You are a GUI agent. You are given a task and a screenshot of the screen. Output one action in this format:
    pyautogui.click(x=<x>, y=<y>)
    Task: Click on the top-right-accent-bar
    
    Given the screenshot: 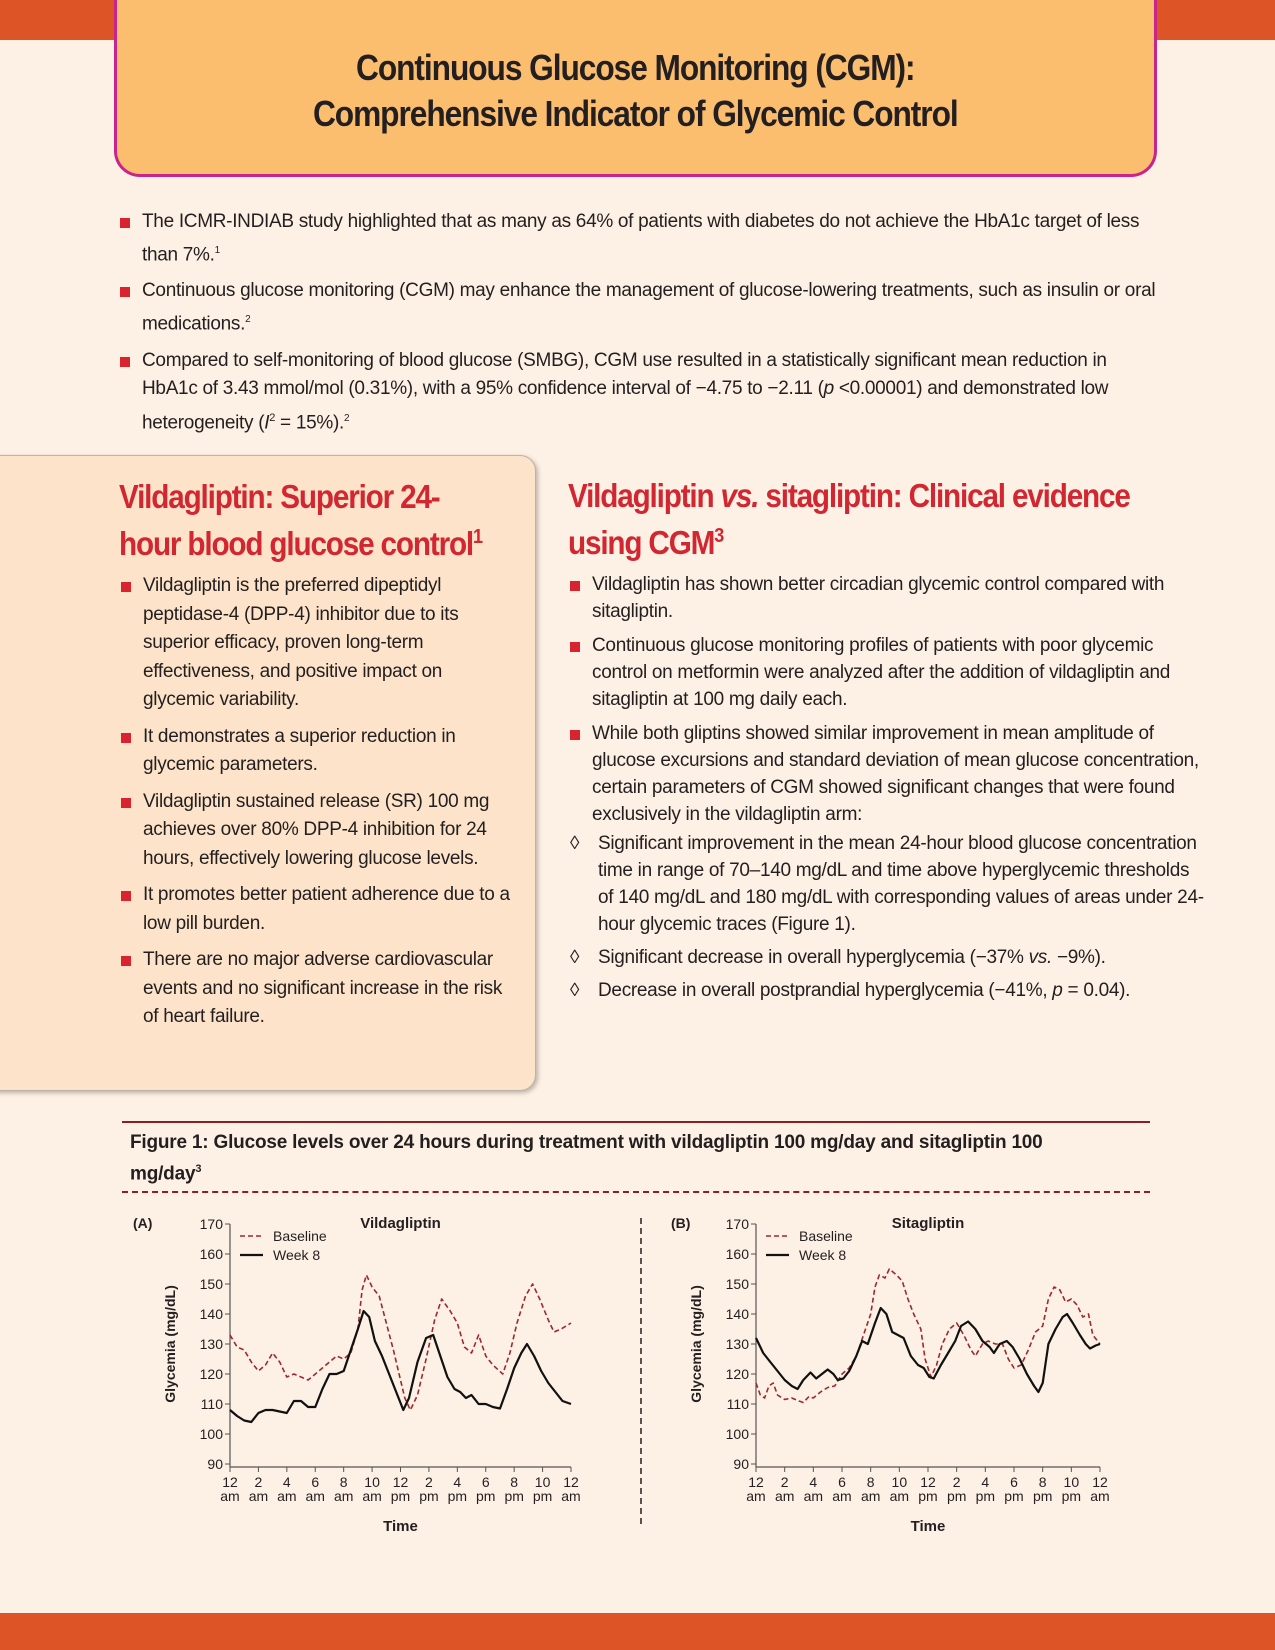 What is the action you would take?
    pyautogui.click(x=1215, y=20)
    